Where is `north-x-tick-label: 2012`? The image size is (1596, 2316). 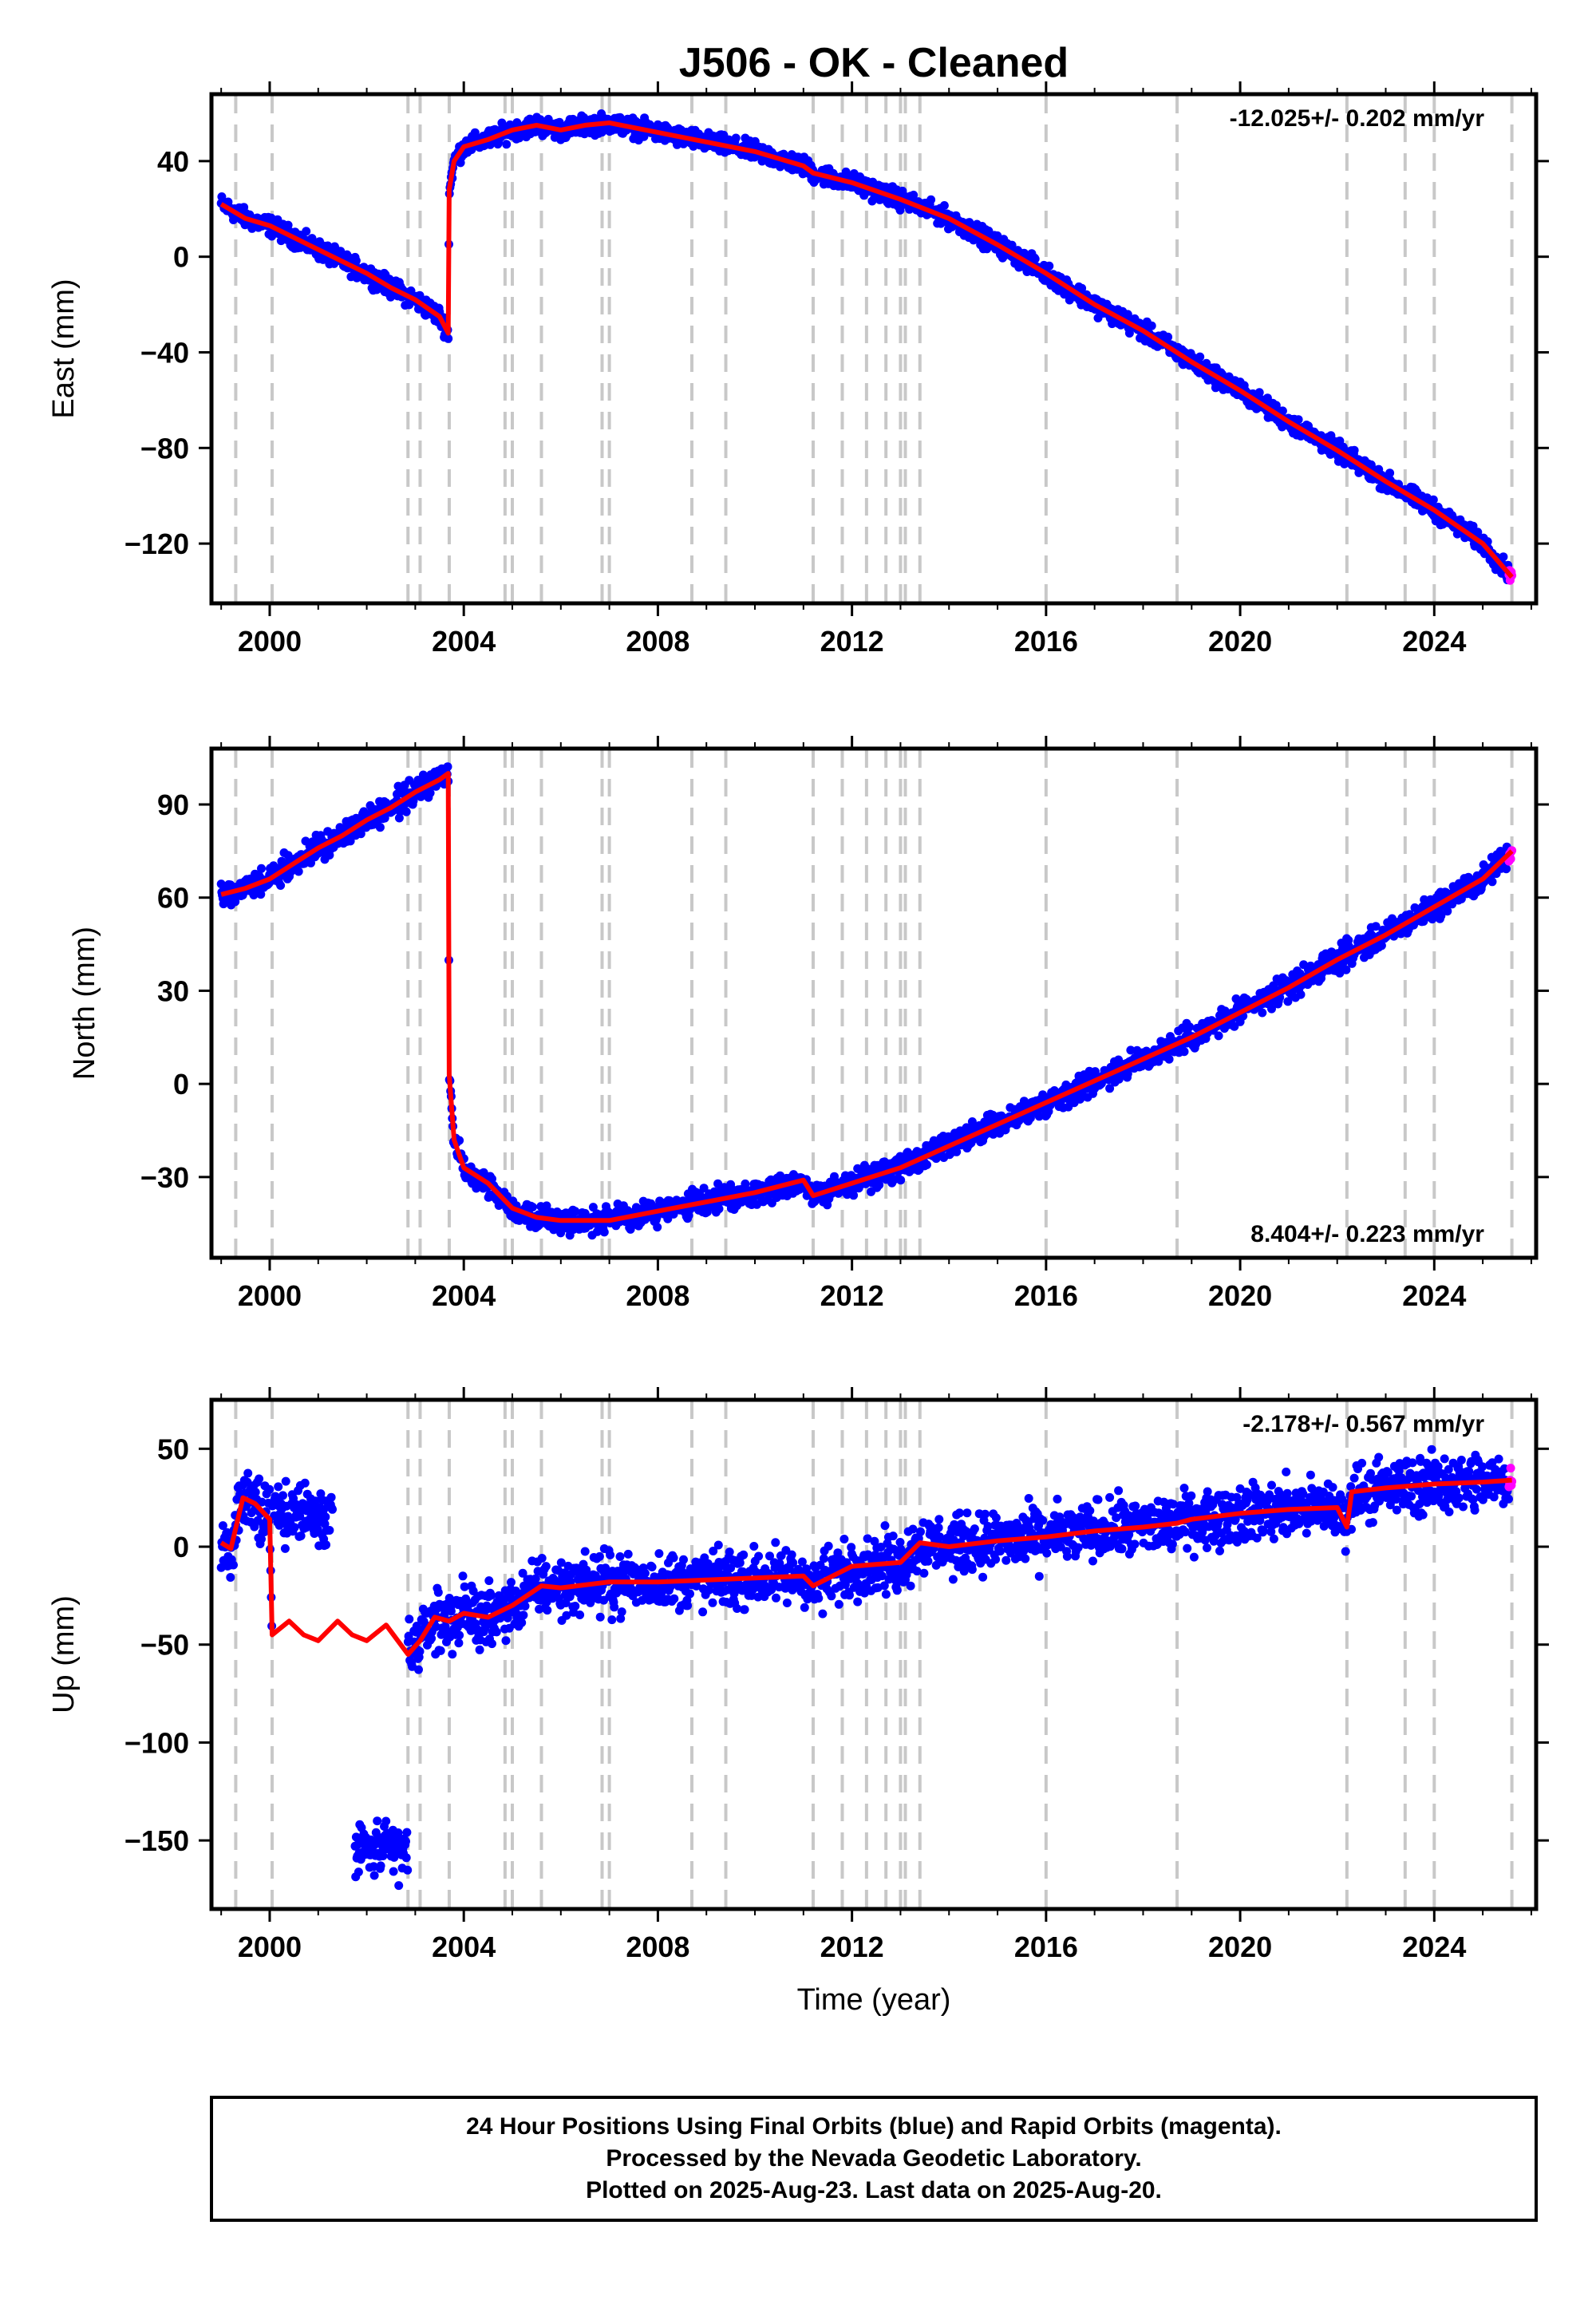
north-x-tick-label: 2012 is located at coordinates (852, 1295).